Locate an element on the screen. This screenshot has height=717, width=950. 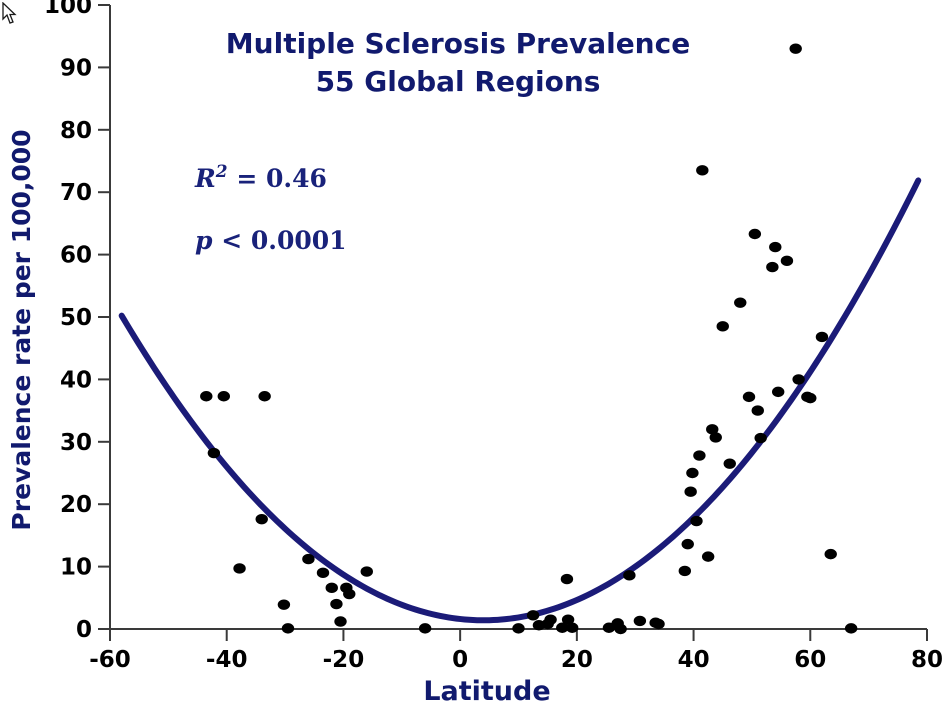
y-tick-label-100: 100 is located at coordinates (68, 9).